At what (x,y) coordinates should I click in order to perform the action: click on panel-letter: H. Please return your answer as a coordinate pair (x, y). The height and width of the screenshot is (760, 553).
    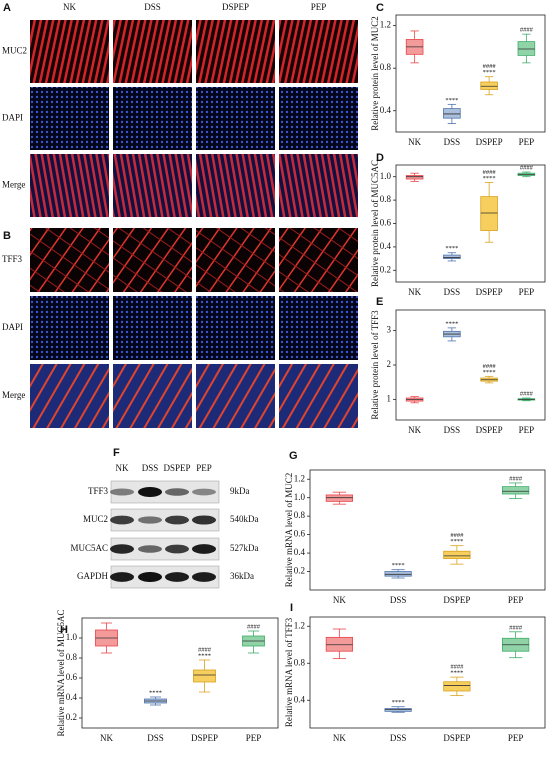
    Looking at the image, I should click on (64, 630).